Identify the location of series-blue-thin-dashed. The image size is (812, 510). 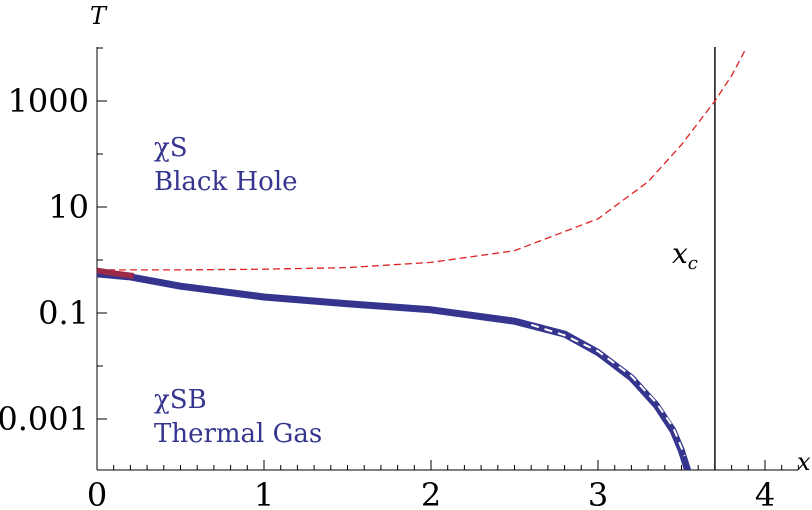
(231, 289).